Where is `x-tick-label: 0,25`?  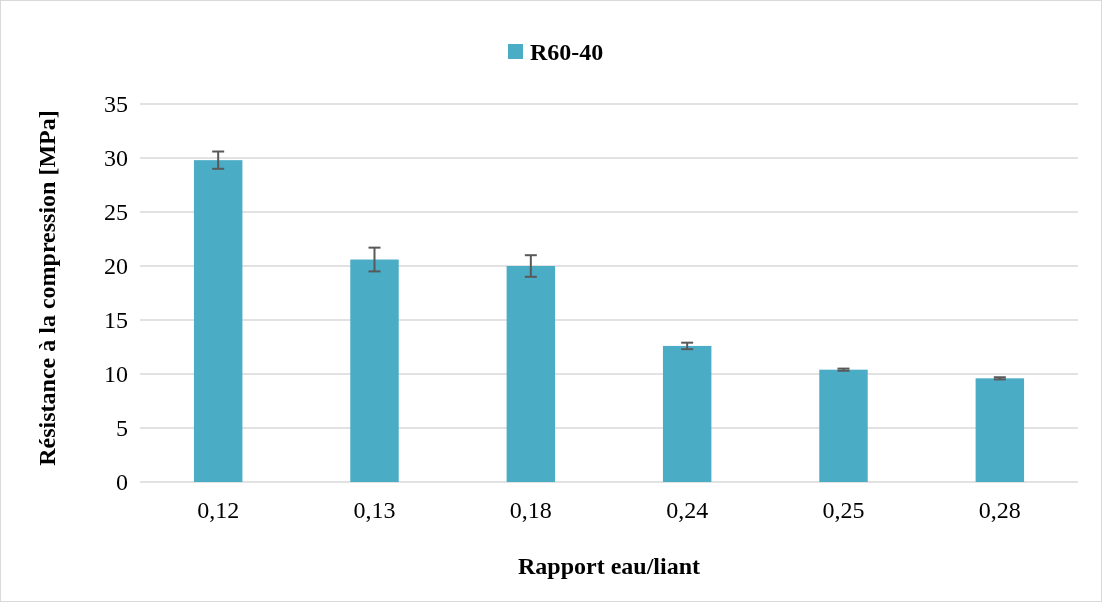 x-tick-label: 0,25 is located at coordinates (843, 510).